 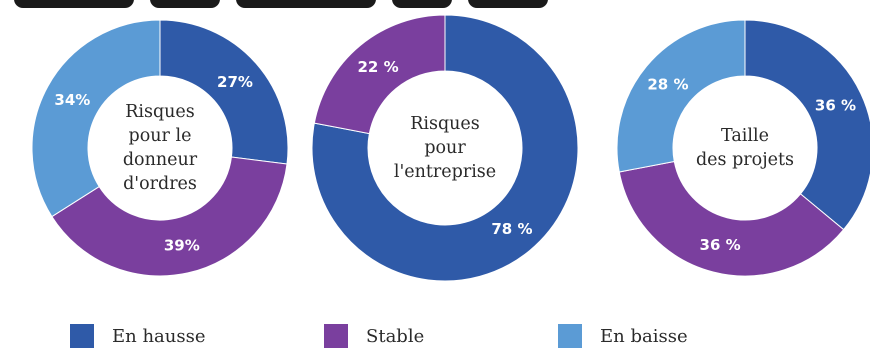 What do you see at coordinates (182, 246) in the screenshot?
I see `slice-label-stable: 39%` at bounding box center [182, 246].